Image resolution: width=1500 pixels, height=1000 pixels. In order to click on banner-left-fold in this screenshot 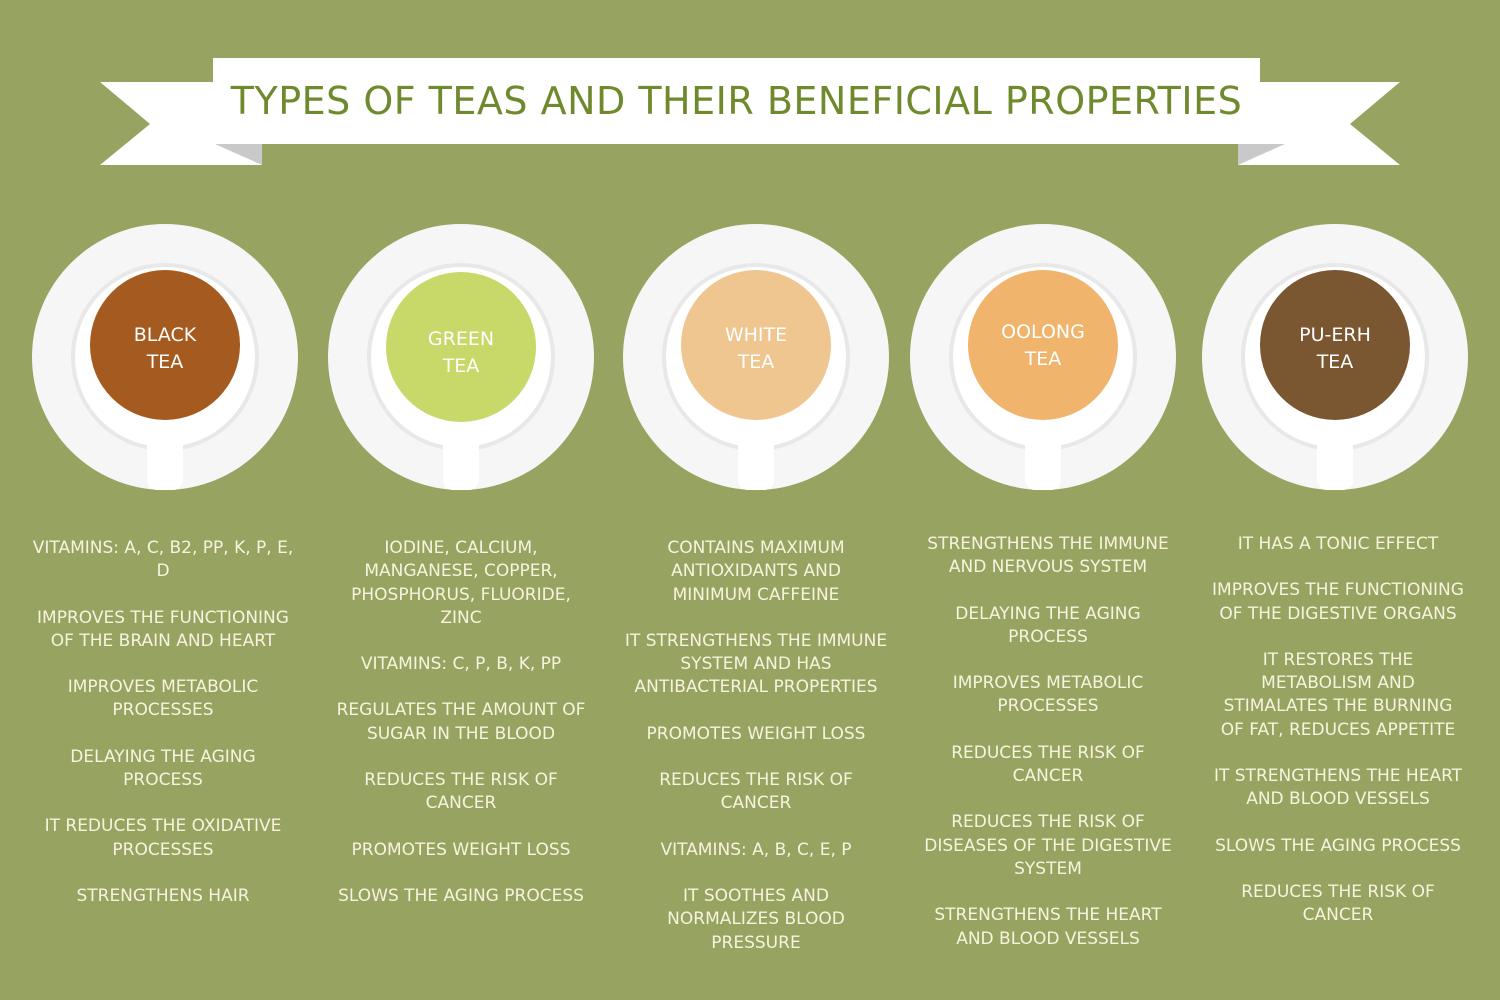, I will do `click(238, 154)`.